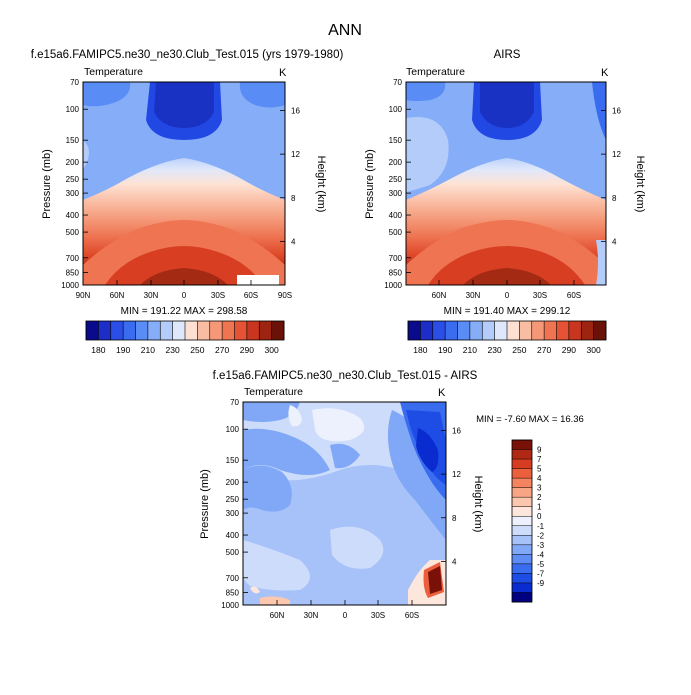 The width and height of the screenshot is (691, 695). I want to click on y2-tick-label: 8, so click(454, 518).